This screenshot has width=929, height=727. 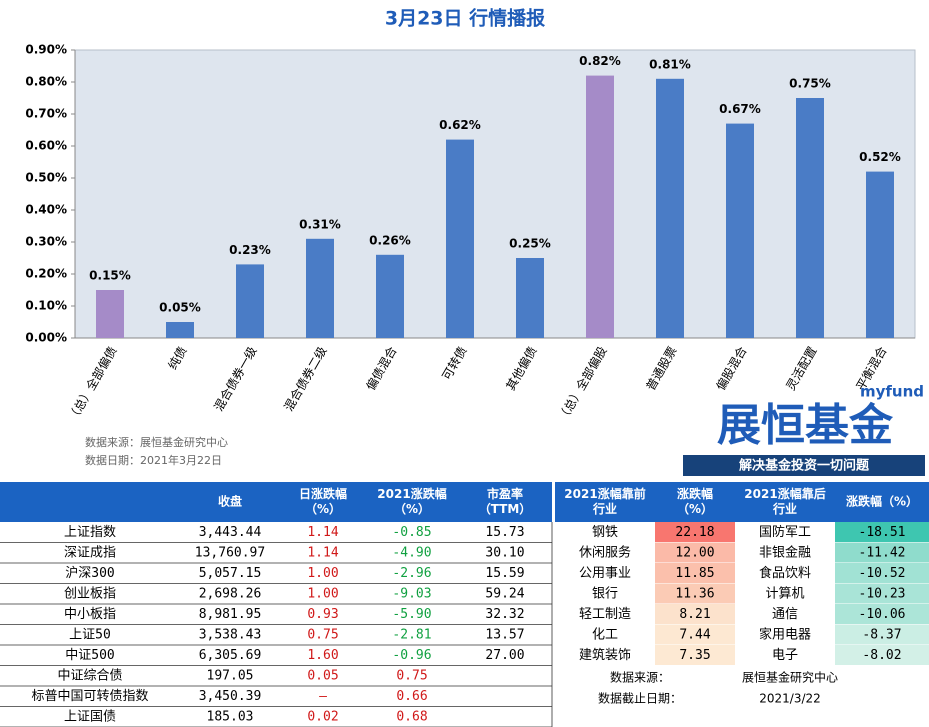 What do you see at coordinates (605, 634) in the screenshot?
I see `sector-cell: 化工` at bounding box center [605, 634].